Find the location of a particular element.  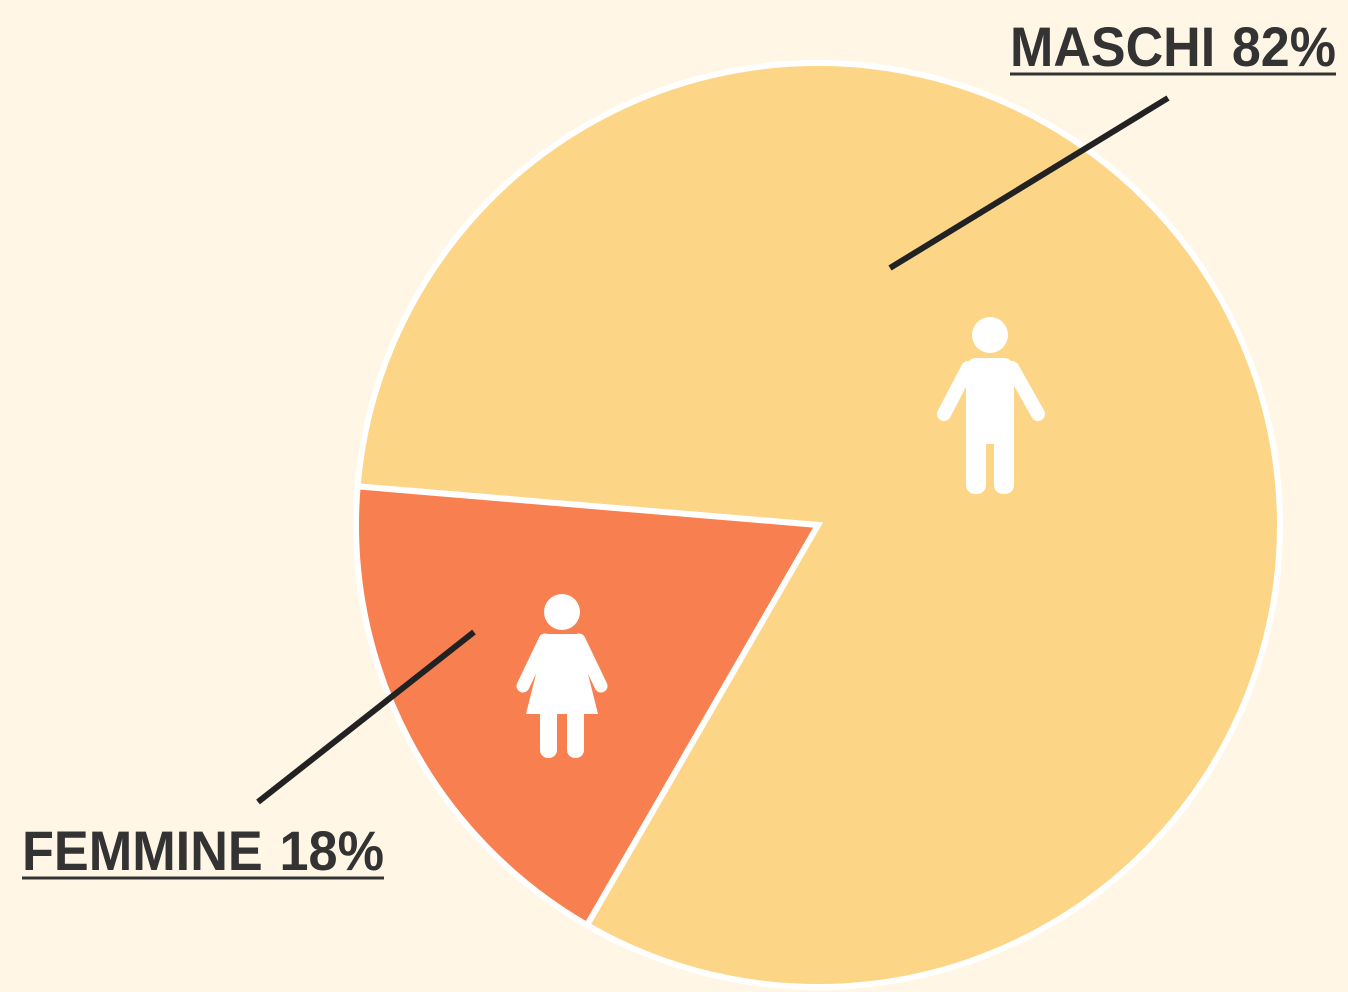

slice-label: FEMMINE 18% is located at coordinates (203, 850).